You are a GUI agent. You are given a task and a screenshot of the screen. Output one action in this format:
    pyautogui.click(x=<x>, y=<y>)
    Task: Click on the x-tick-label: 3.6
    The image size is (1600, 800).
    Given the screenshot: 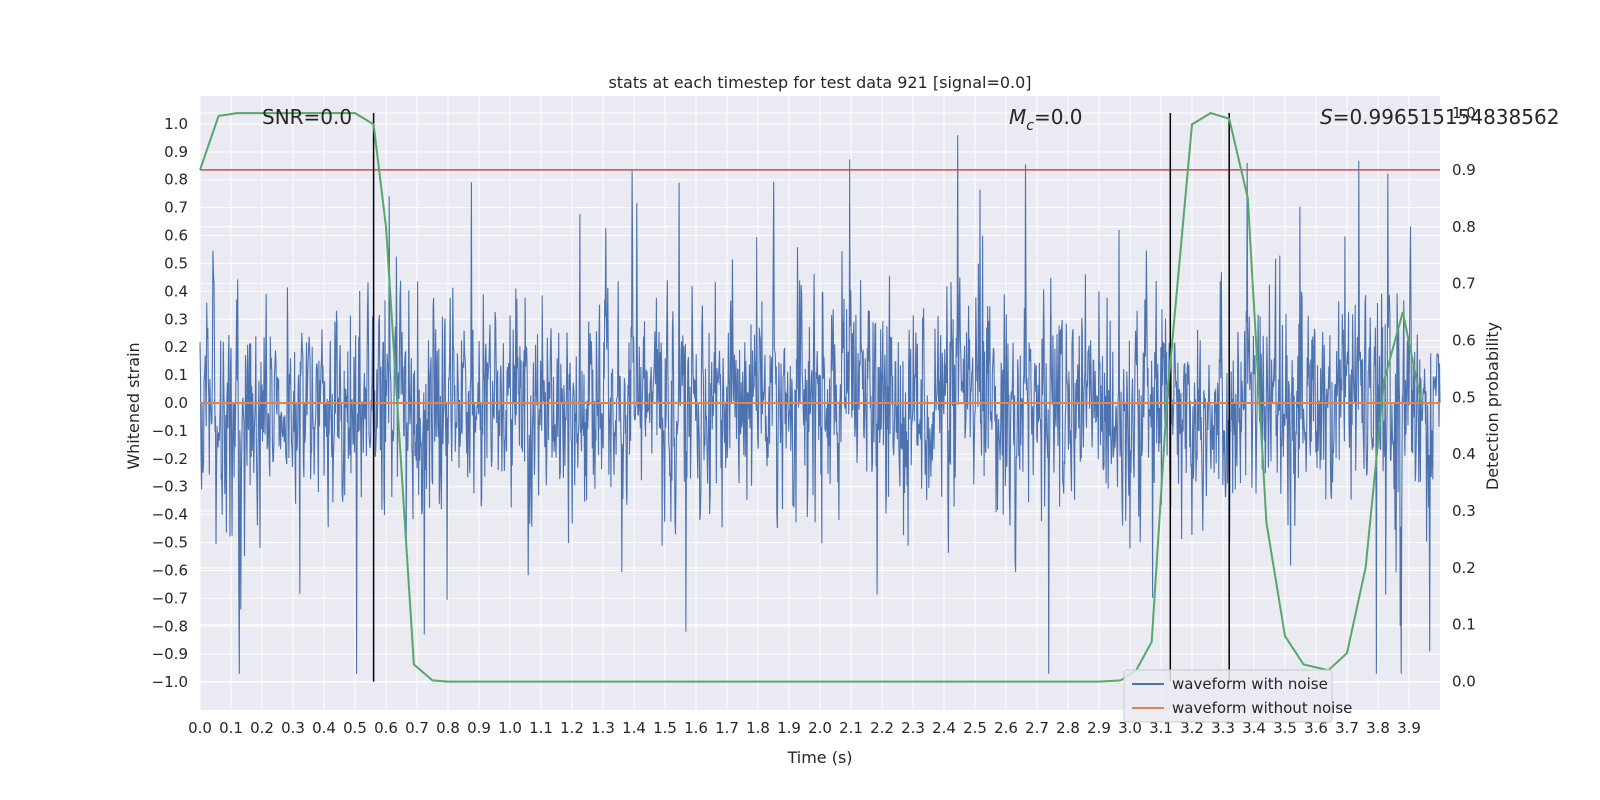 What is the action you would take?
    pyautogui.click(x=1316, y=728)
    